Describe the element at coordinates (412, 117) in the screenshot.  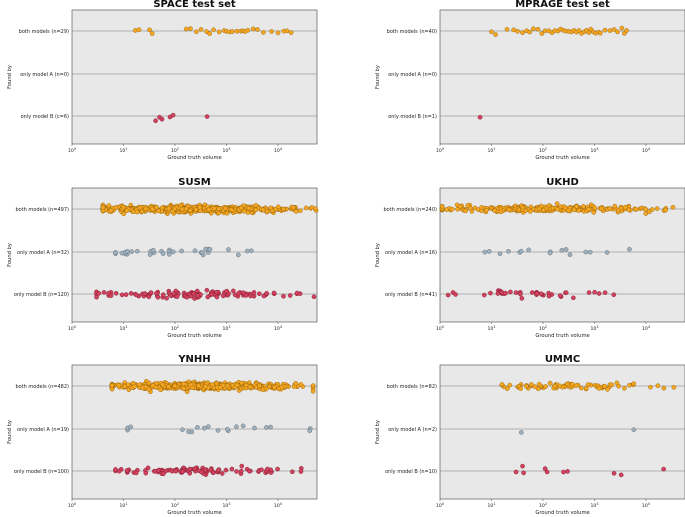
I see `category-label: only model B (n=1)` at that location.